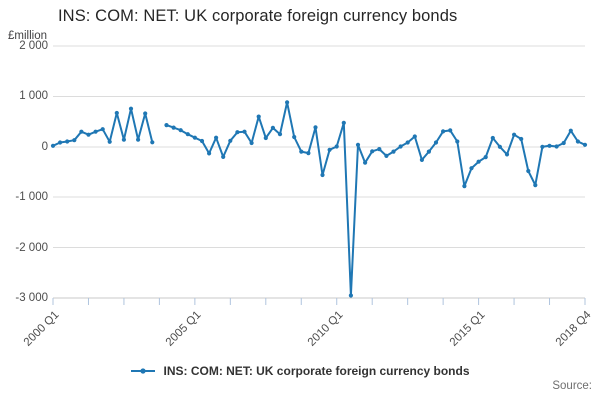  What do you see at coordinates (31, 247) in the screenshot?
I see `y-tick-label: -2 000` at bounding box center [31, 247].